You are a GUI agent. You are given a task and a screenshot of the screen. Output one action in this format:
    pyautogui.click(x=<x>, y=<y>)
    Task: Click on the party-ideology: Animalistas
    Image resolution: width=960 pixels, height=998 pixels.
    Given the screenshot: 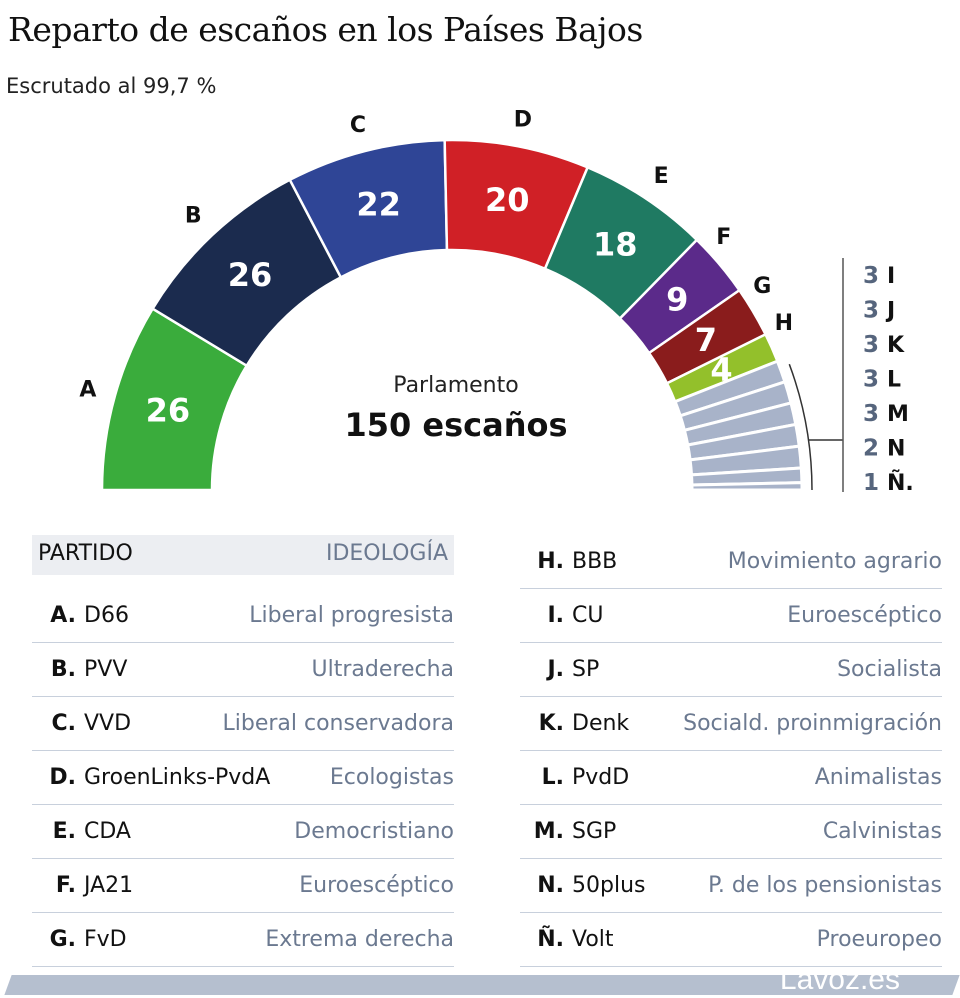 What is the action you would take?
    pyautogui.click(x=878, y=777)
    